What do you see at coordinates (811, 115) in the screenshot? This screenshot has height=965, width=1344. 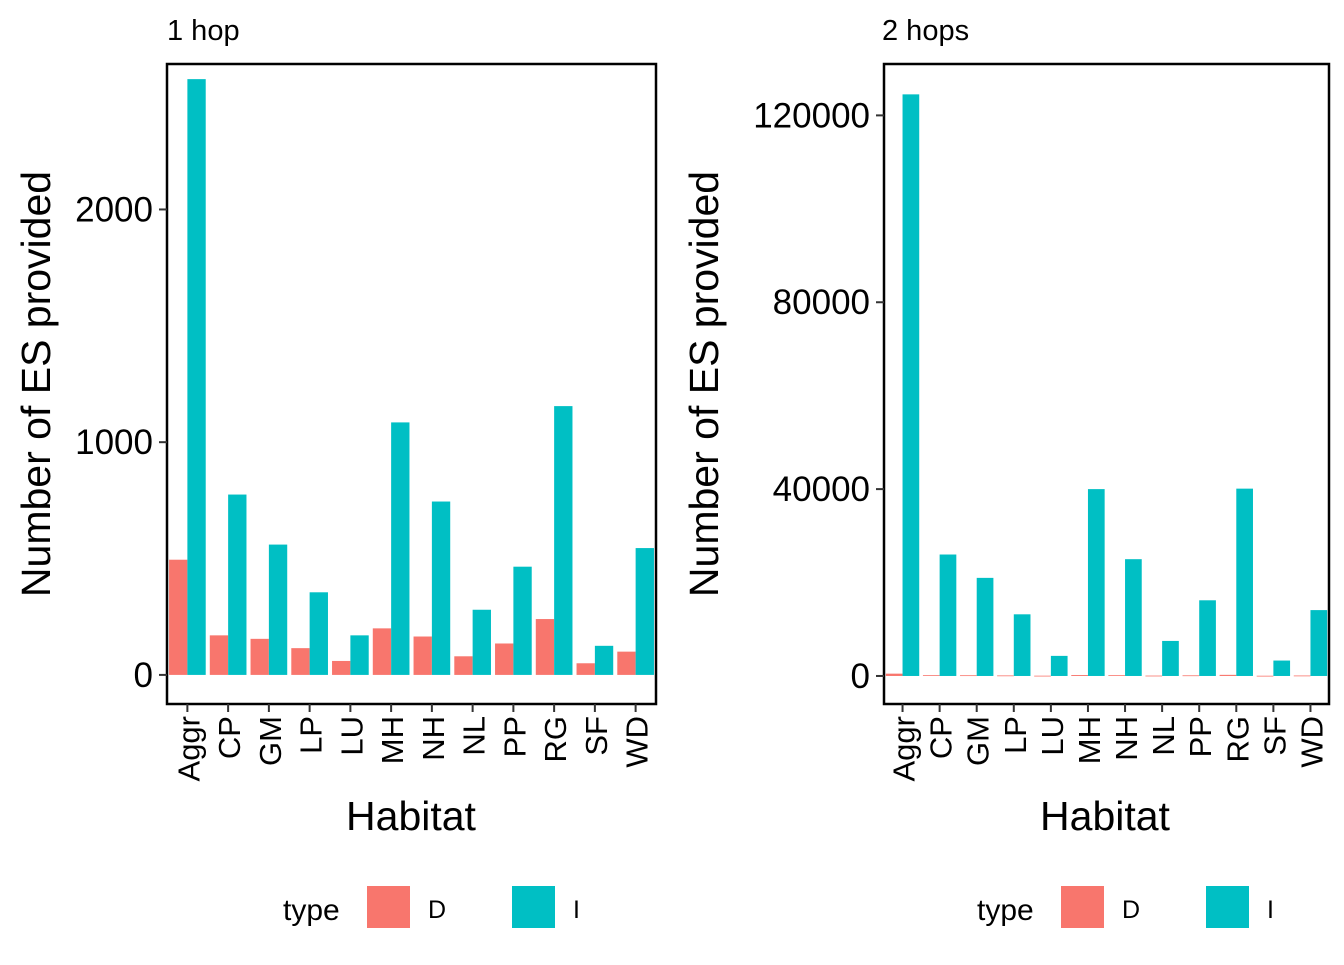 I see `y-tick-label: 120000` at bounding box center [811, 115].